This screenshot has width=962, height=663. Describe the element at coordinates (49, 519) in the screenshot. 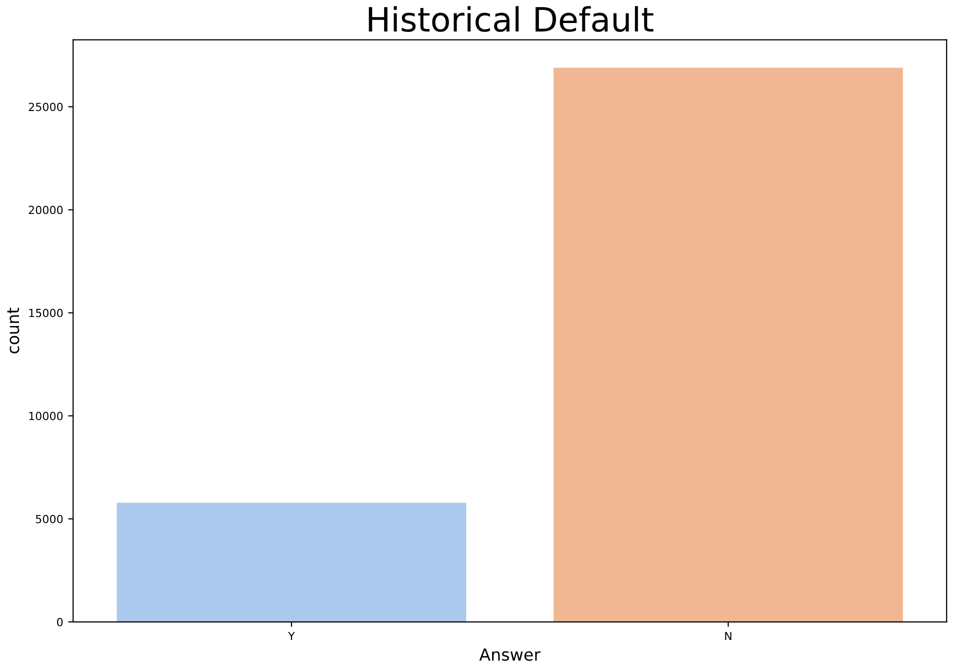

I see `y-tick-label: 5000` at that location.